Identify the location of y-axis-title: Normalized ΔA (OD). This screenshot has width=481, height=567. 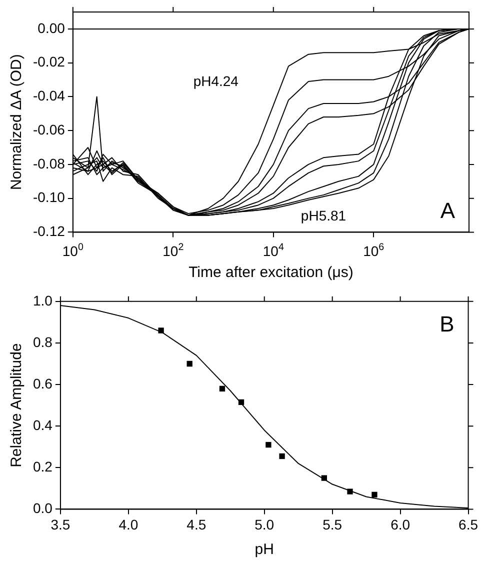
(17, 122).